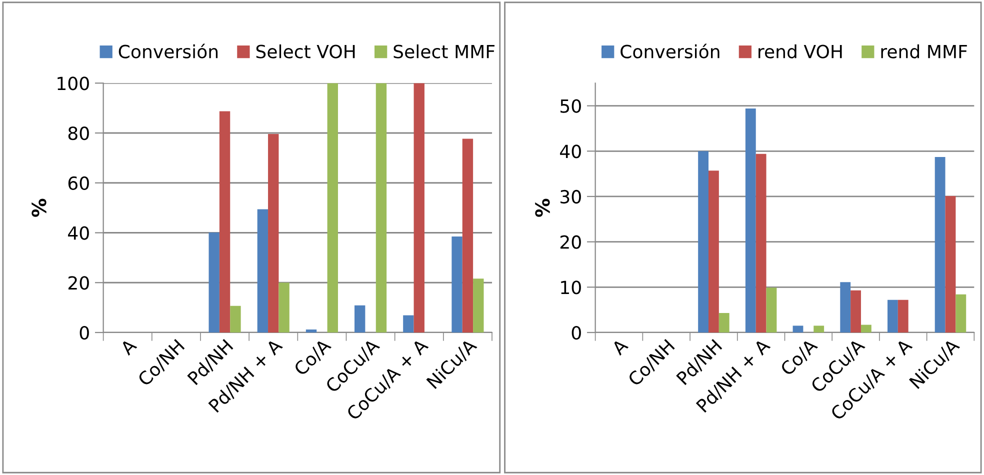 The image size is (984, 475). I want to click on y-tick-label: 10, so click(571, 287).